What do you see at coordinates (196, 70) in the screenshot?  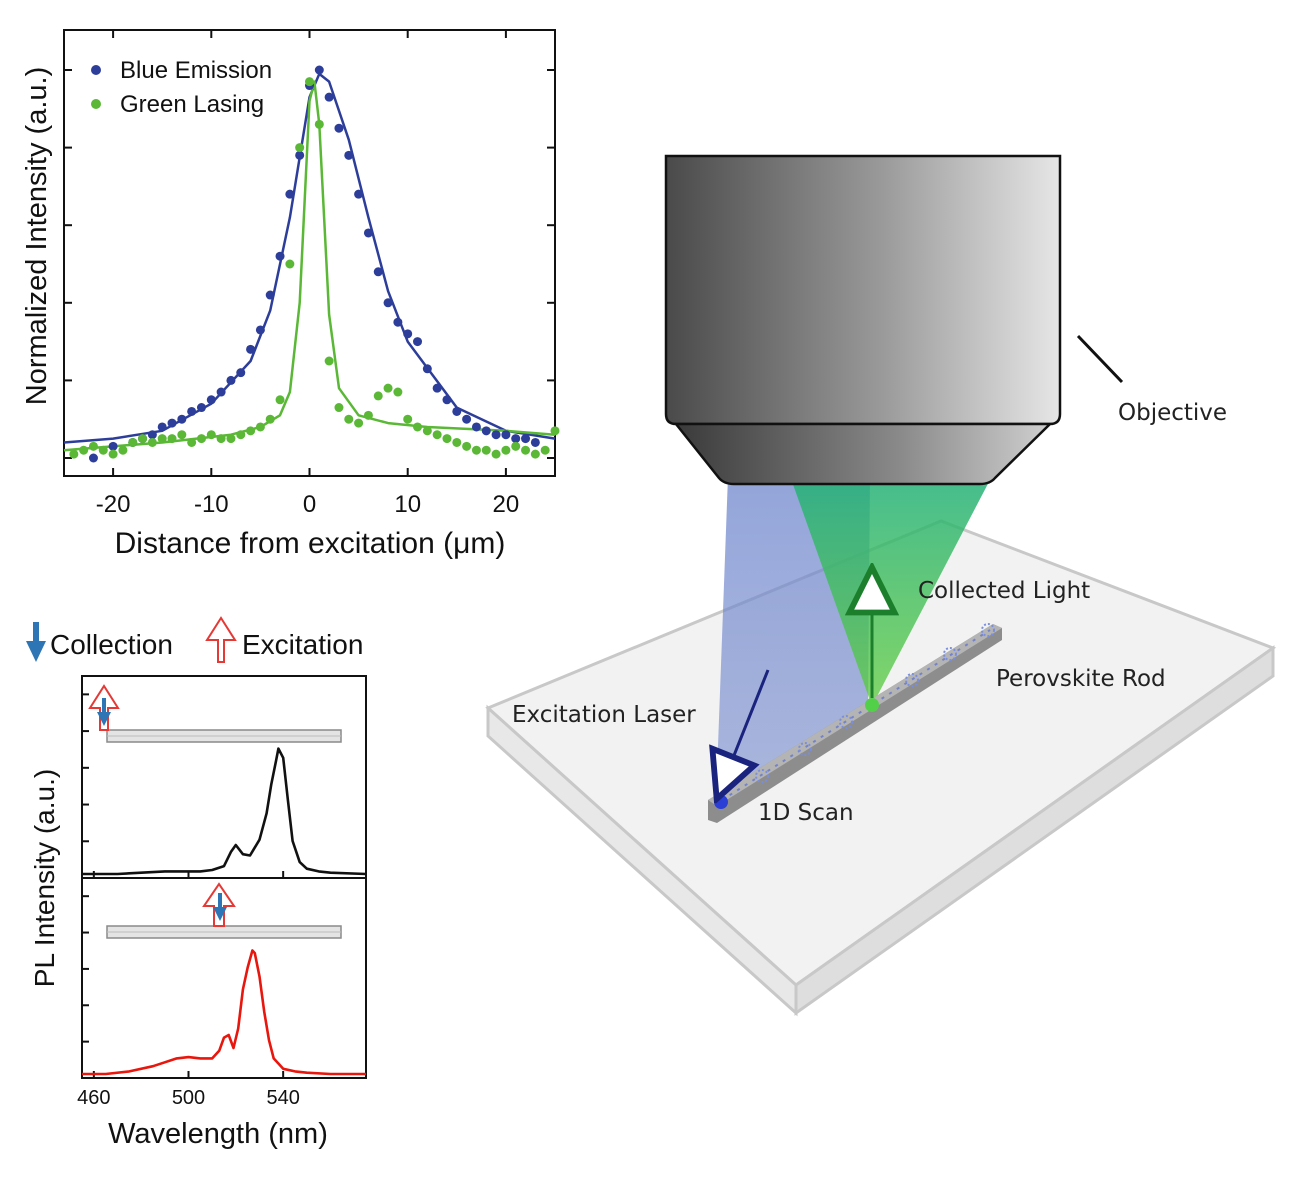 I see `legend-label-blue: Blue Emission` at bounding box center [196, 70].